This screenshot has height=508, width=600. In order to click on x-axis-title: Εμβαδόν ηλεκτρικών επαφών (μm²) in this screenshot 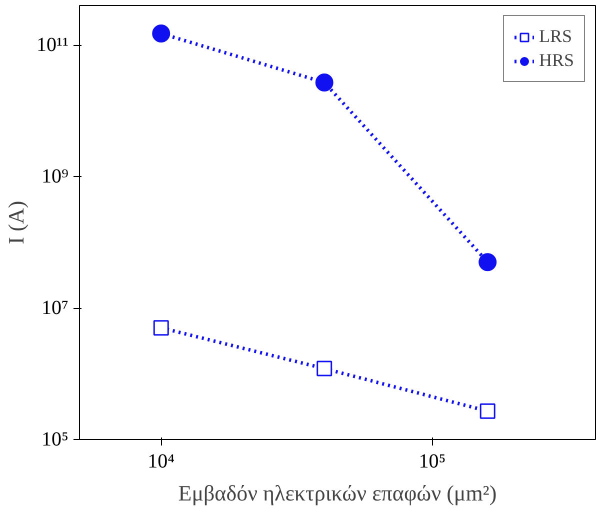, I will do `click(337, 493)`.